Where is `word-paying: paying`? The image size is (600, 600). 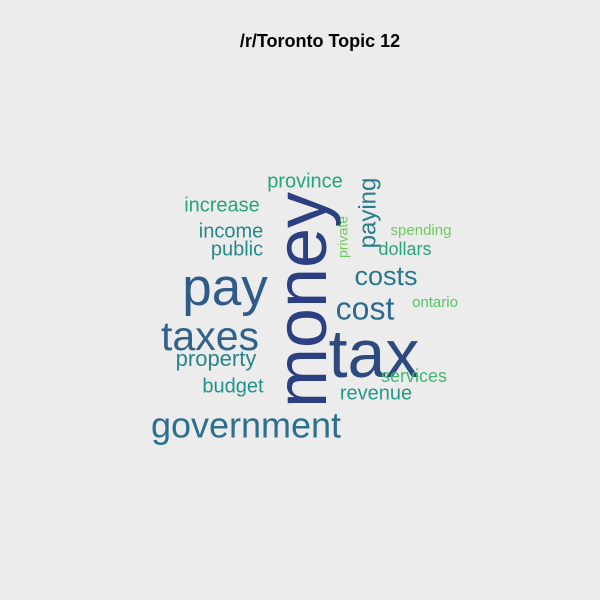
word-paying: paying is located at coordinates (367, 213).